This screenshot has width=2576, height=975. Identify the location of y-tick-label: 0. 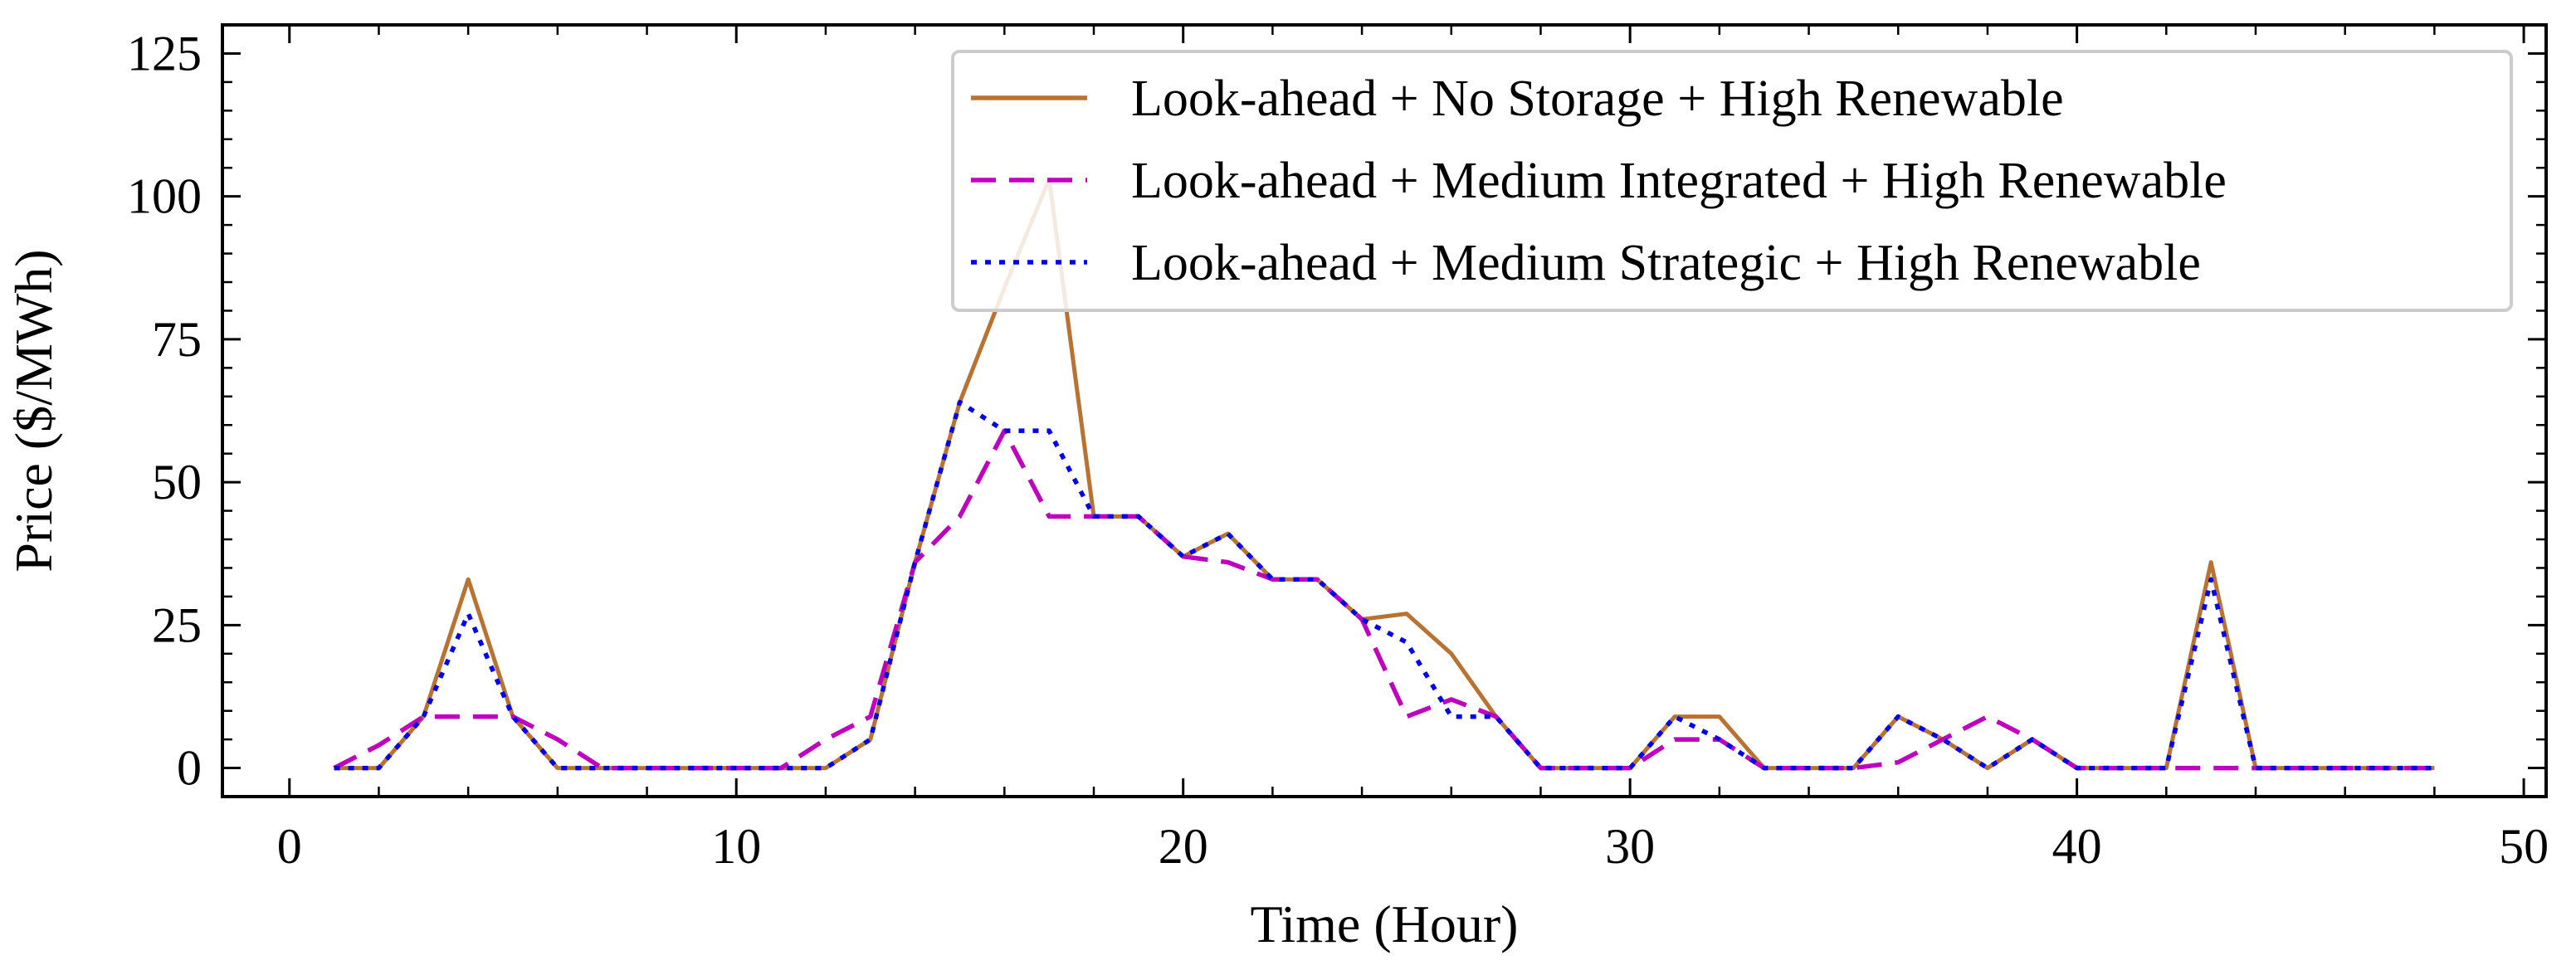
(190, 768).